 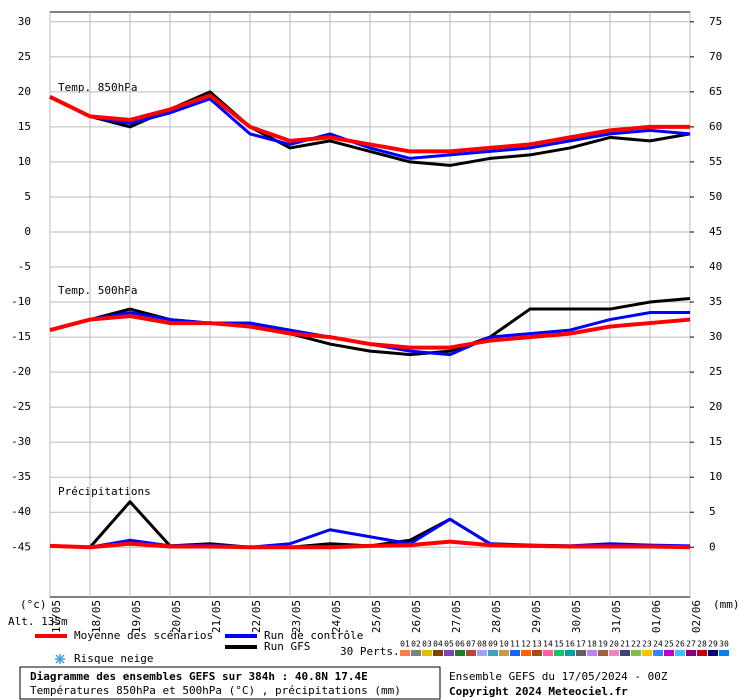 What do you see at coordinates (33, 604) in the screenshot?
I see `y-axis-label: (°c)` at bounding box center [33, 604].